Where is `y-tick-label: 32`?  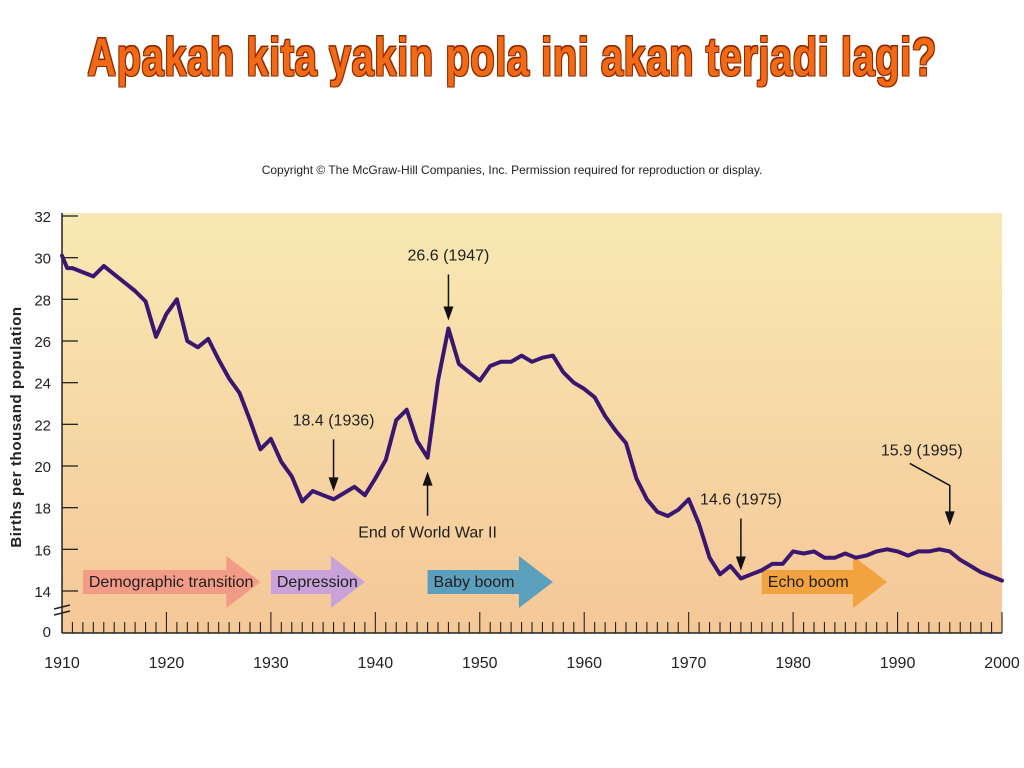
y-tick-label: 32 is located at coordinates (42, 217).